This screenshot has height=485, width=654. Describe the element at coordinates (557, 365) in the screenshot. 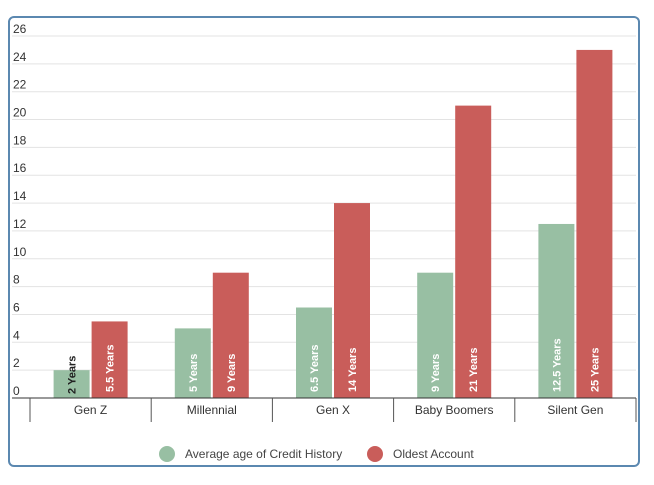

I see `bar-data-label: 12.5 Years` at that location.